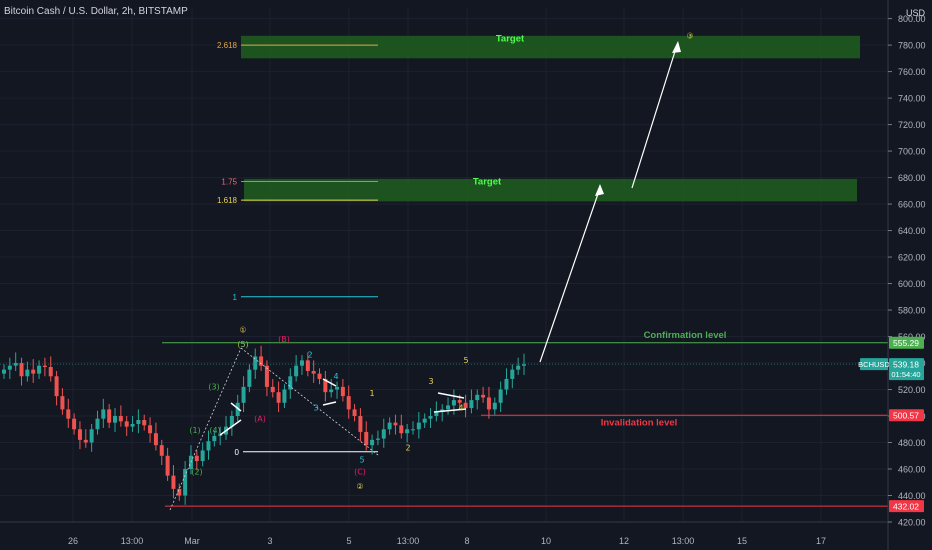  Describe the element at coordinates (444, 533) in the screenshot. I see `time-axis: 26 13:00 Mar 3 5 13:00 8 10 12 13:00 15 17` at that location.